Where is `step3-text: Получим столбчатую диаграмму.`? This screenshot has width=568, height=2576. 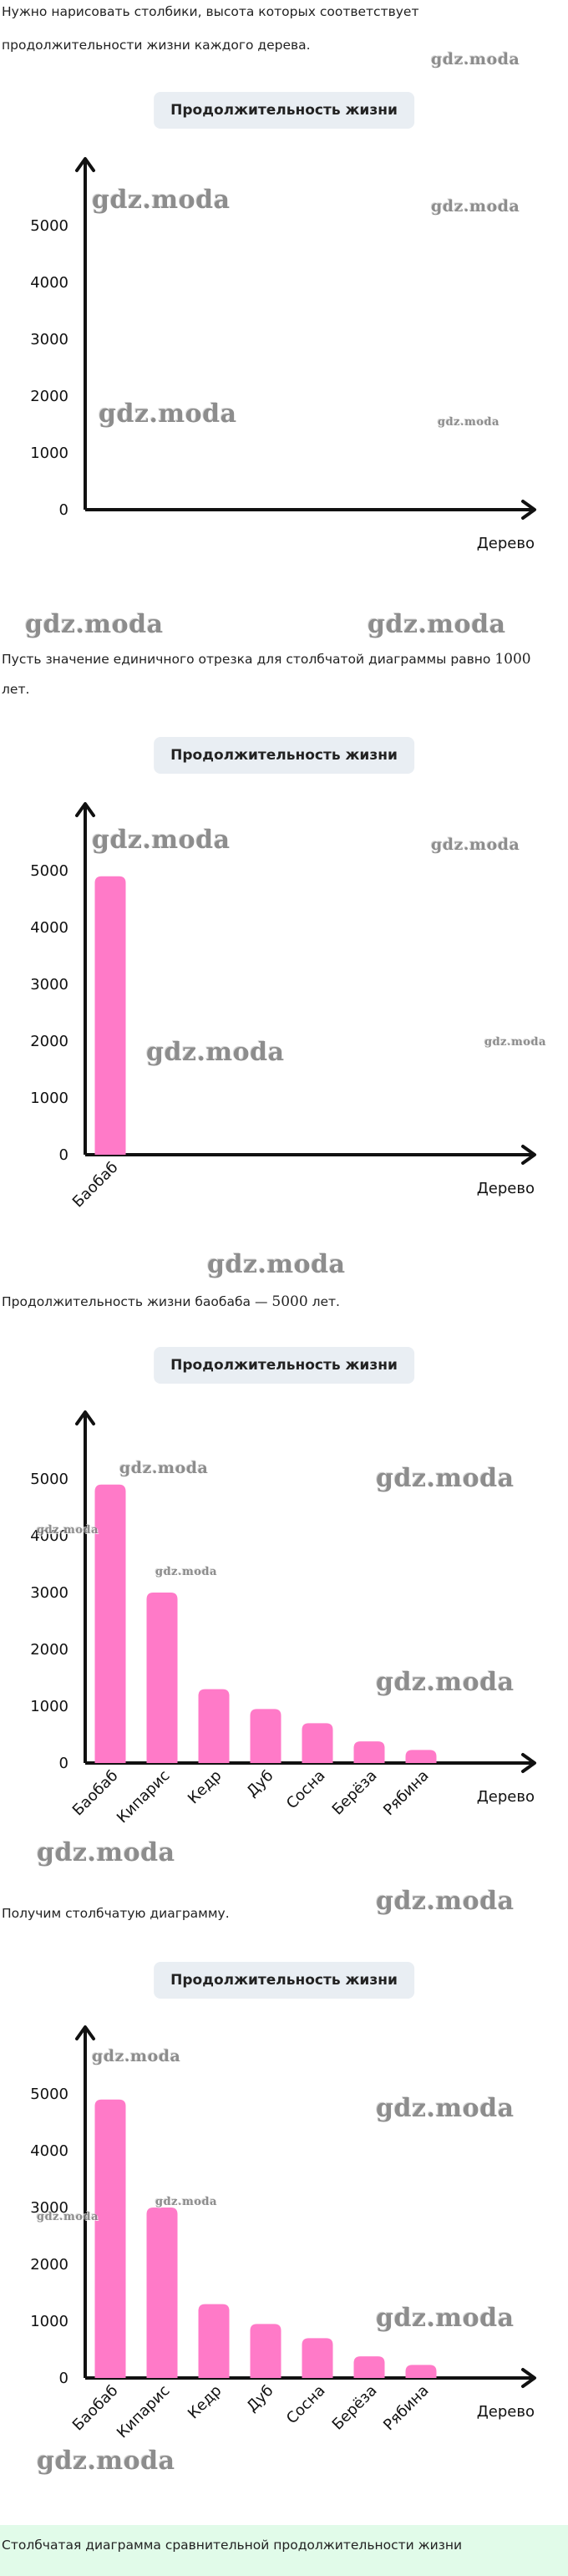 step3-text: Получим столбчатую диаграмму. is located at coordinates (116, 1913).